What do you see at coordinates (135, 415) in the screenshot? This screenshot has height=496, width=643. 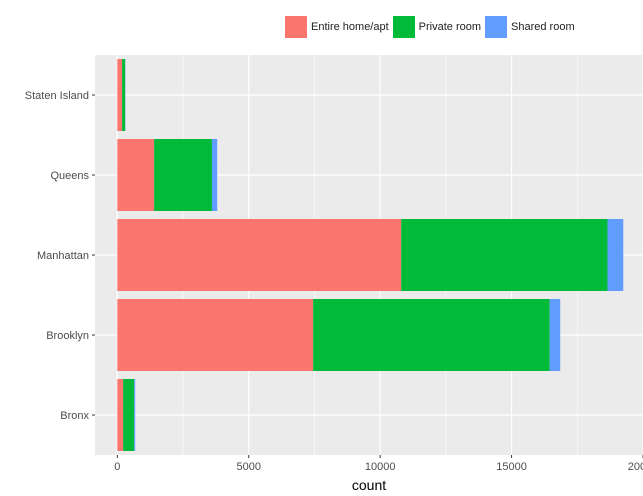 I see `bar-bronx-shared-room` at bounding box center [135, 415].